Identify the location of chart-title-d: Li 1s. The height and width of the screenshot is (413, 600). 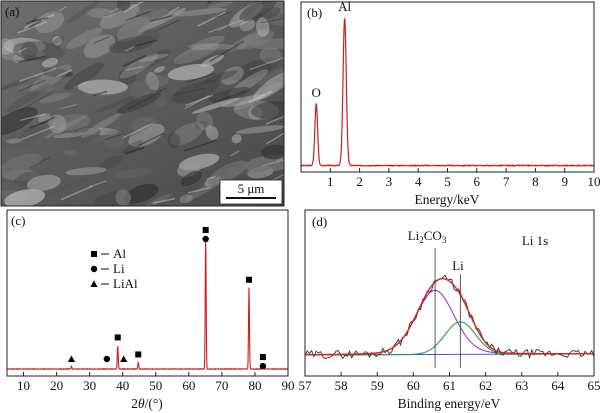
(535, 240).